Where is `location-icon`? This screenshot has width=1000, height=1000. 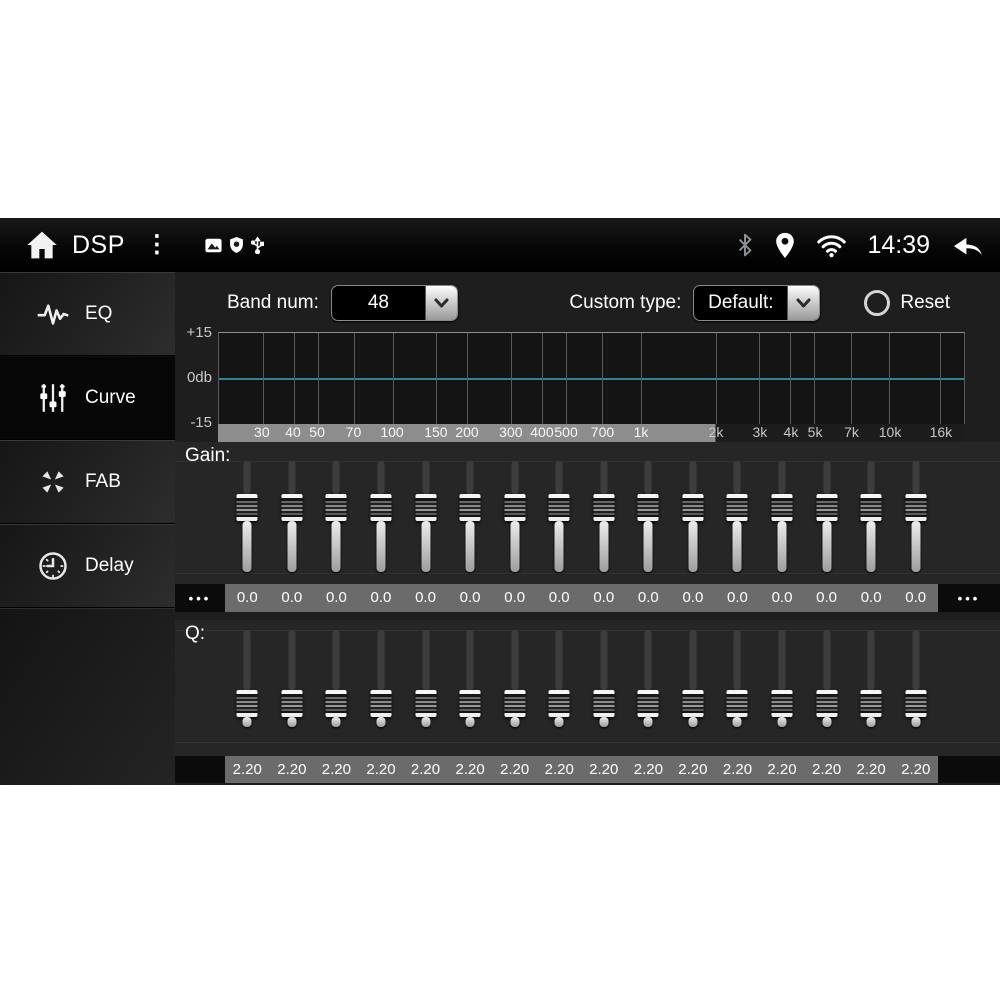
location-icon is located at coordinates (785, 245).